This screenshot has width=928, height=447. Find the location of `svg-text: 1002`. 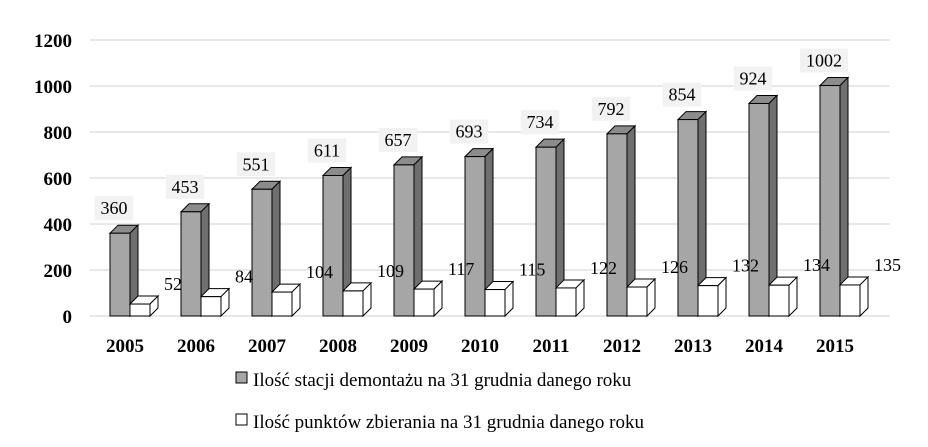

svg-text: 1002 is located at coordinates (824, 61).